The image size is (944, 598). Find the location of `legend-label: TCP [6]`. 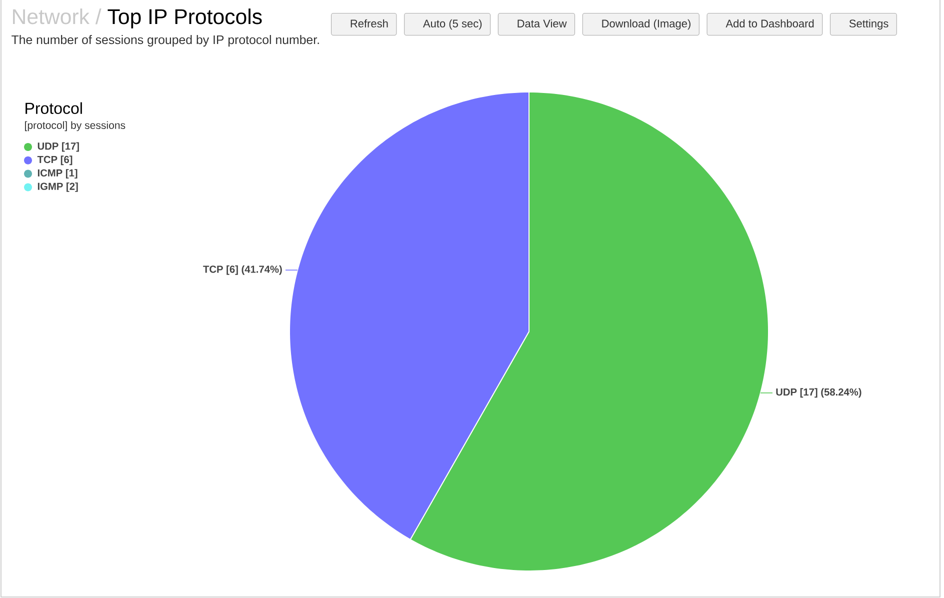

legend-label: TCP [6] is located at coordinates (54, 161).